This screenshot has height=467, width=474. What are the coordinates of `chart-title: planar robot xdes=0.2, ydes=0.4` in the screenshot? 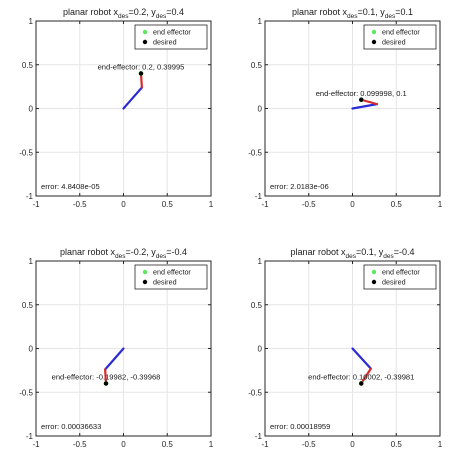 It's located at (123, 13).